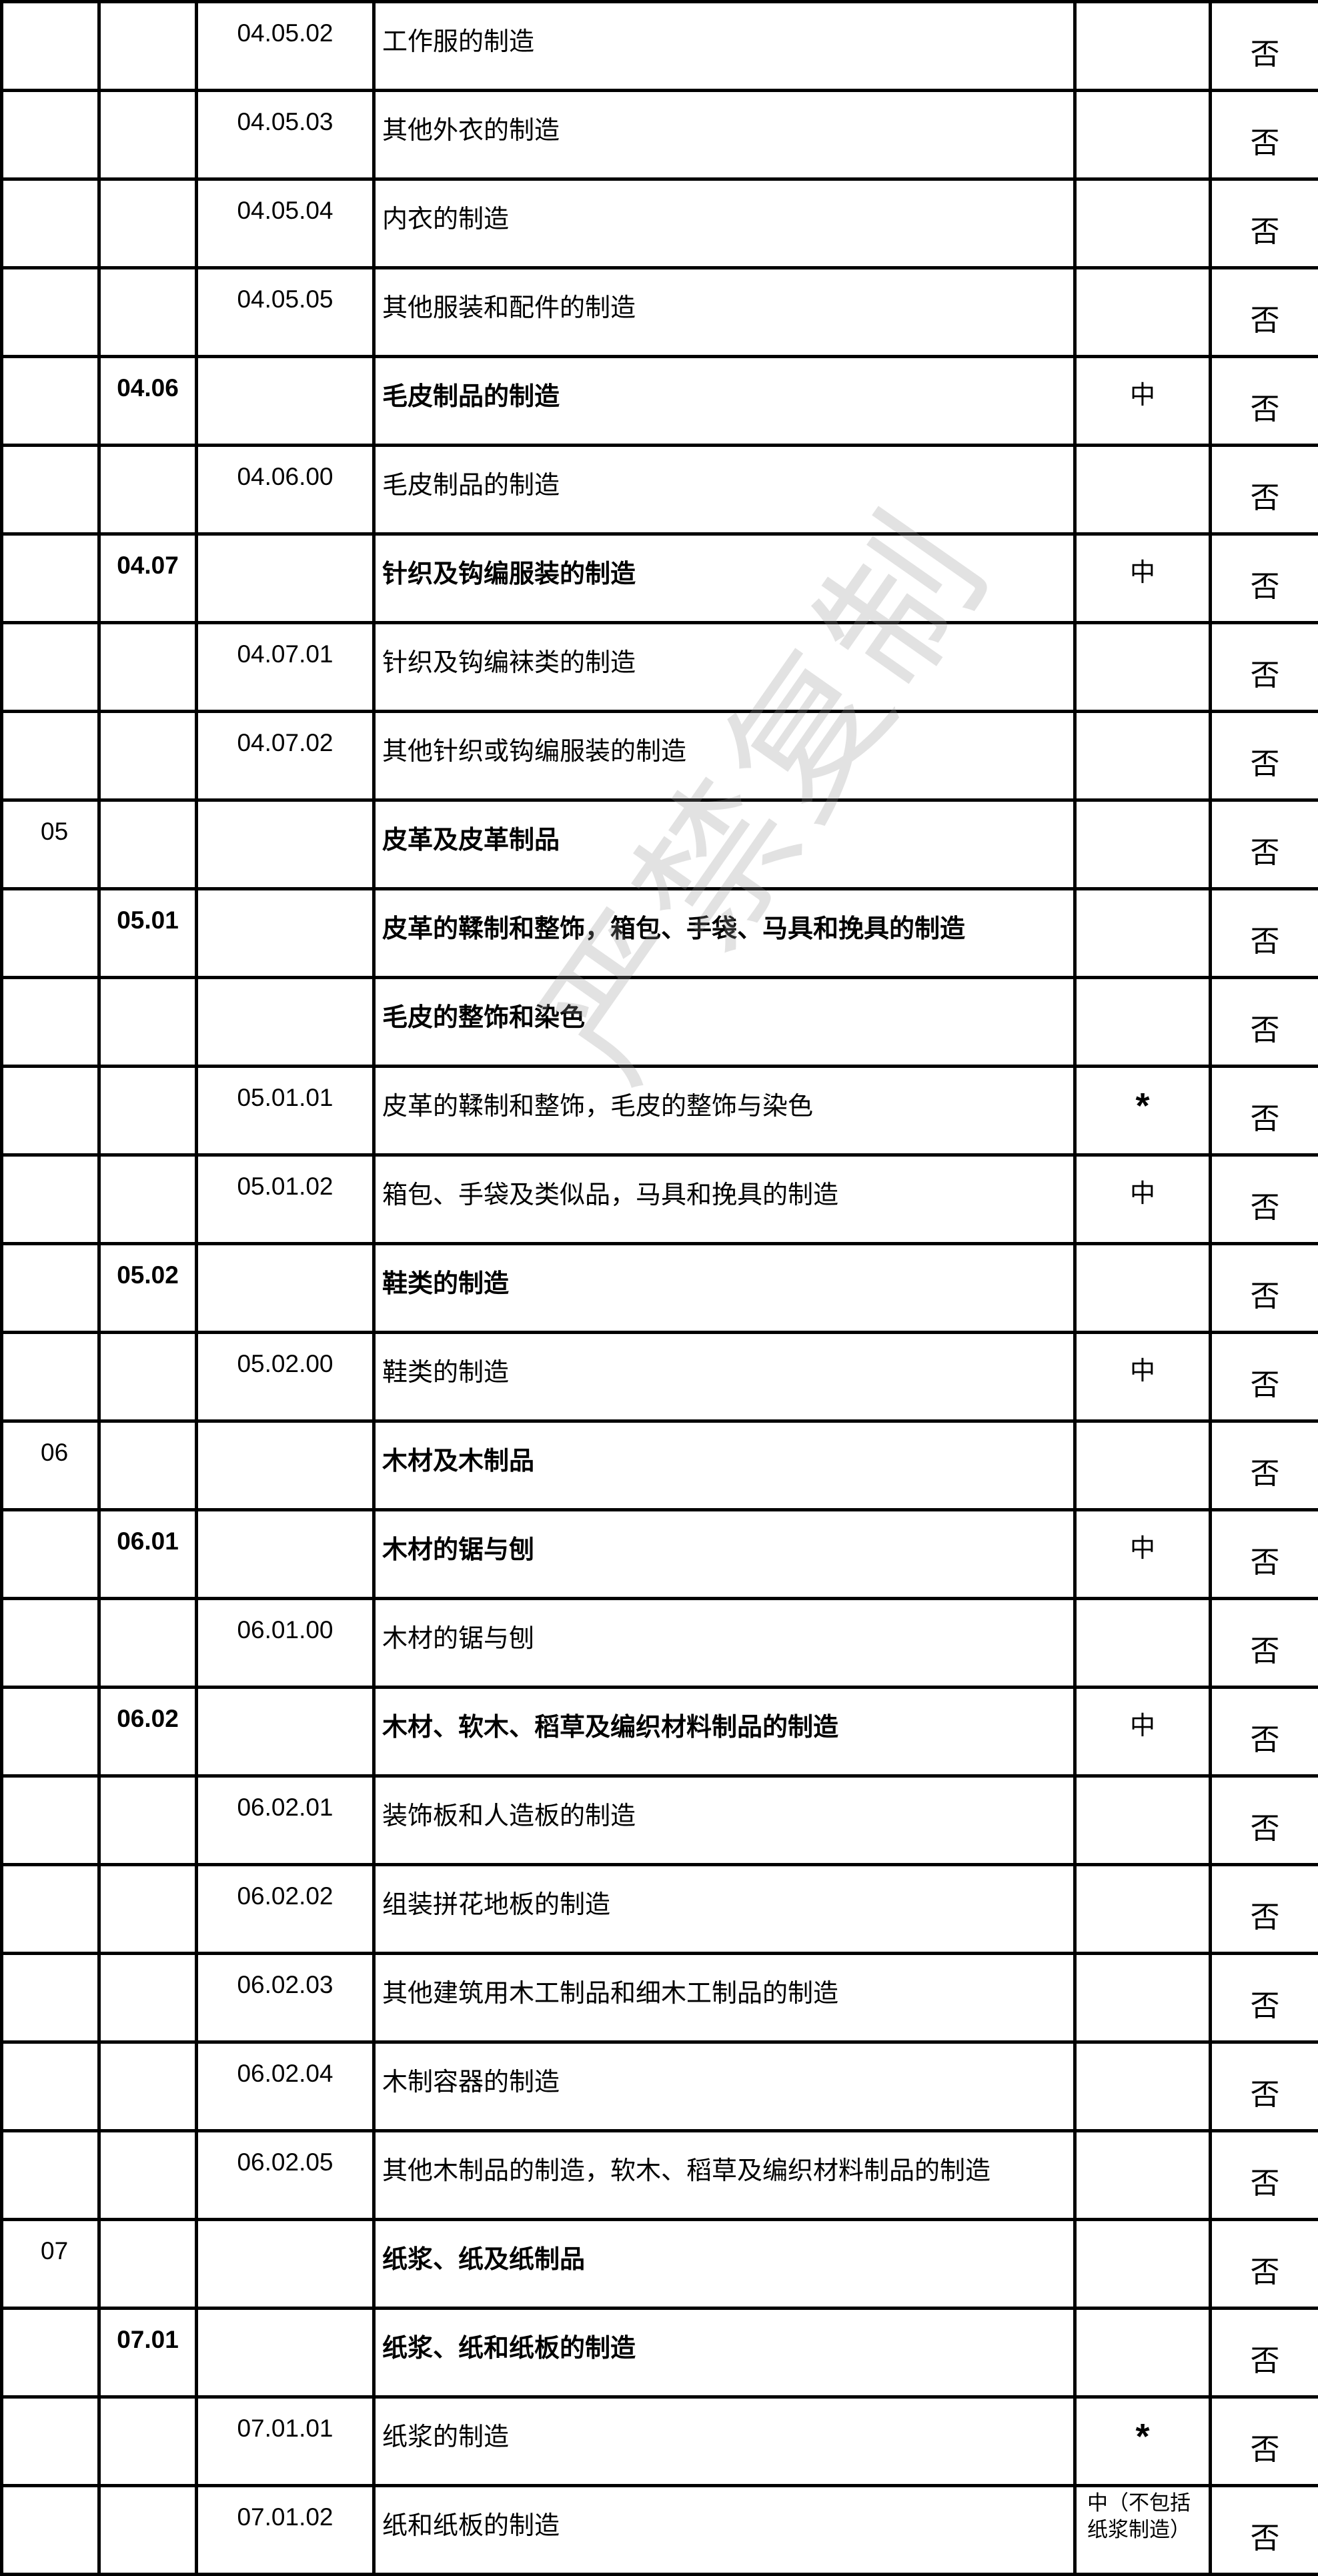 The height and width of the screenshot is (2576, 1318). I want to click on description-cell: 纸浆的制造, so click(724, 2441).